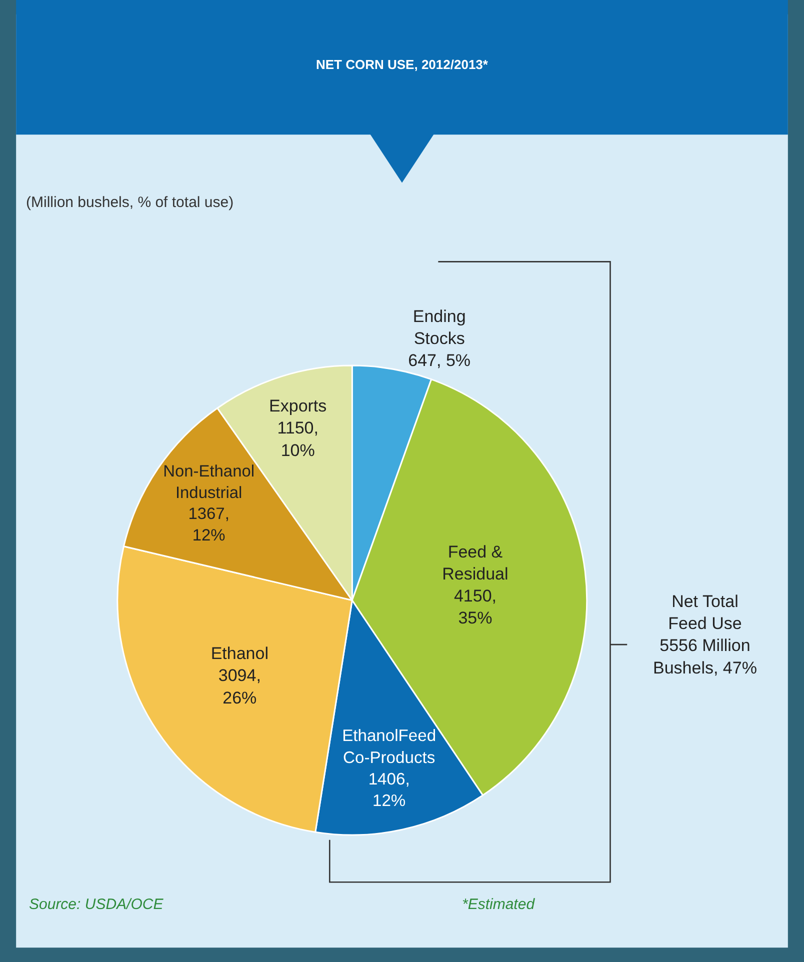 The width and height of the screenshot is (804, 962). What do you see at coordinates (209, 482) in the screenshot?
I see `slice-label: Non-Ethanol Industrial` at bounding box center [209, 482].